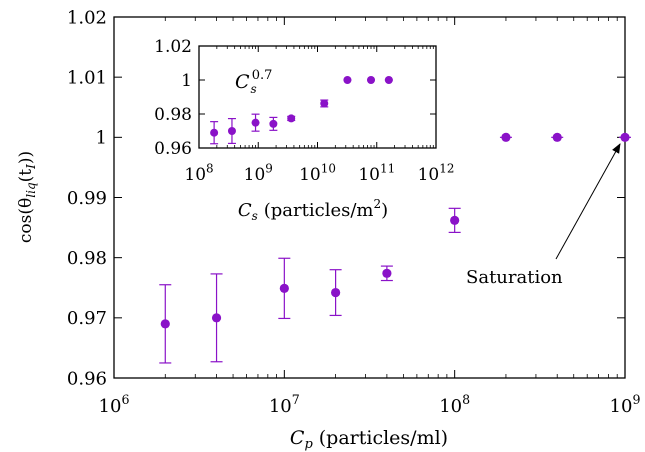 The width and height of the screenshot is (645, 452). I want to click on main-y-tick-label: 0.97, so click(87, 318).